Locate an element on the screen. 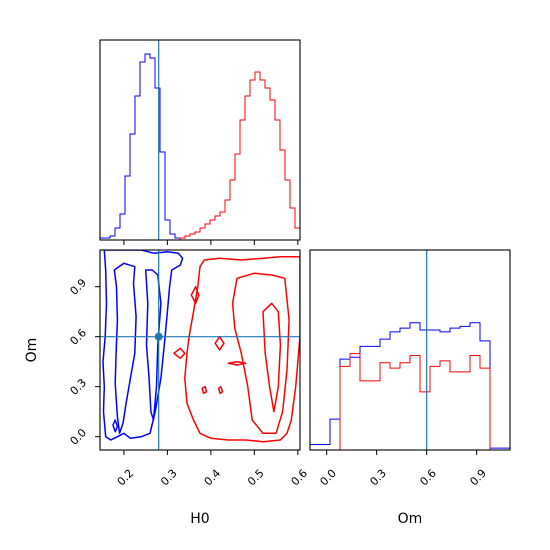 Image resolution: width=550 pixels, height=550 pixels. om-x-tick-label: 0.3 is located at coordinates (378, 478).